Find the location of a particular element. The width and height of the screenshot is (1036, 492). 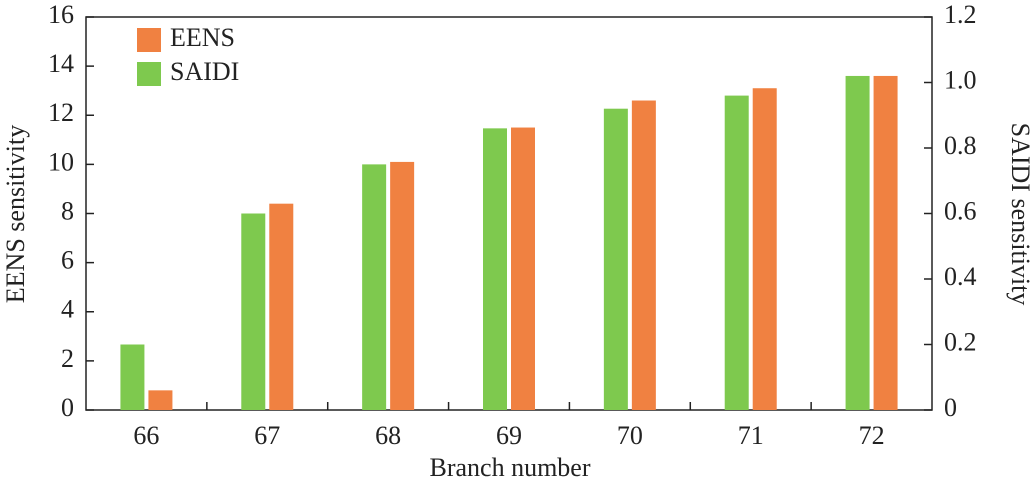

x-tick-label: 70 is located at coordinates (630, 435).